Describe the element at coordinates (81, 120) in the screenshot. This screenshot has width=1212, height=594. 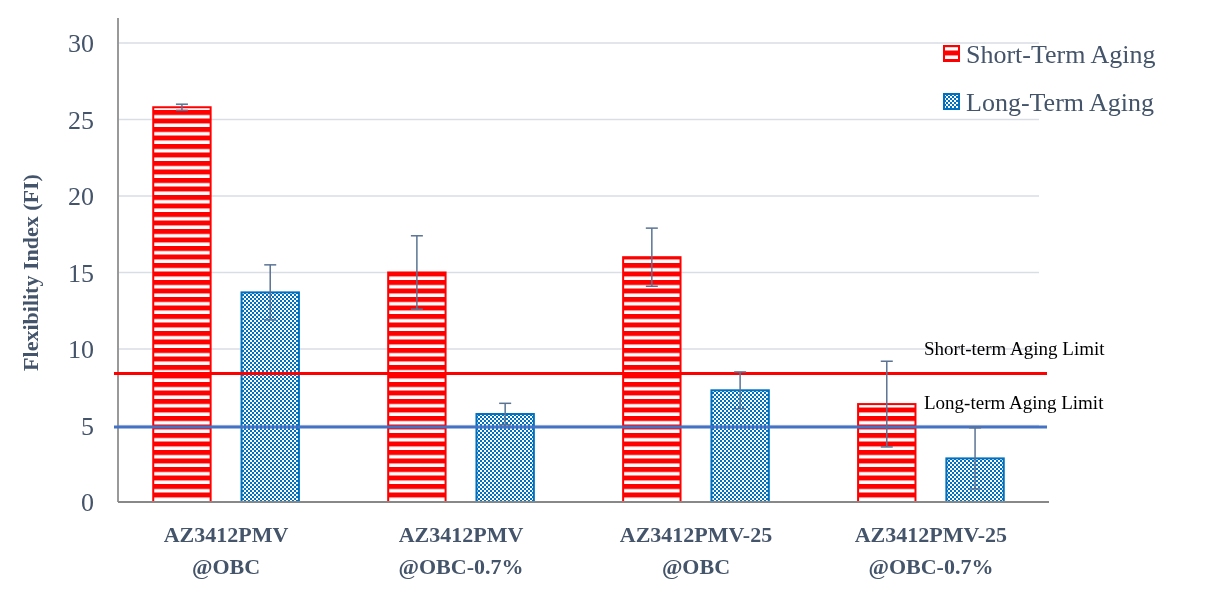
I see `y-tick-label: 25` at that location.